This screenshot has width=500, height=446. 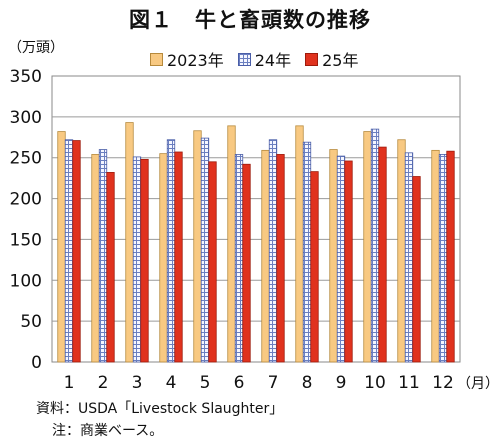 What do you see at coordinates (409, 383) in the screenshot?
I see `x-tick-label: 11` at bounding box center [409, 383].